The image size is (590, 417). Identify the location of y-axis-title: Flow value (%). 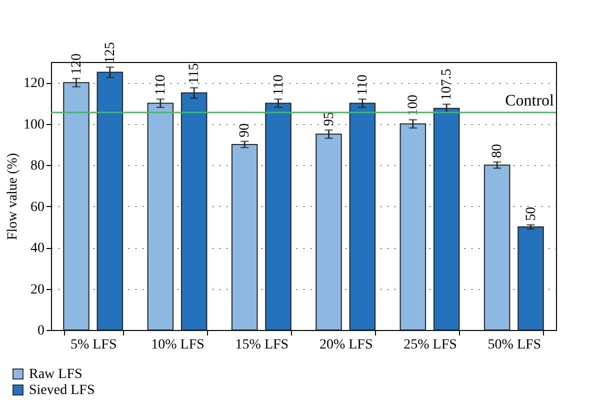
(13, 196).